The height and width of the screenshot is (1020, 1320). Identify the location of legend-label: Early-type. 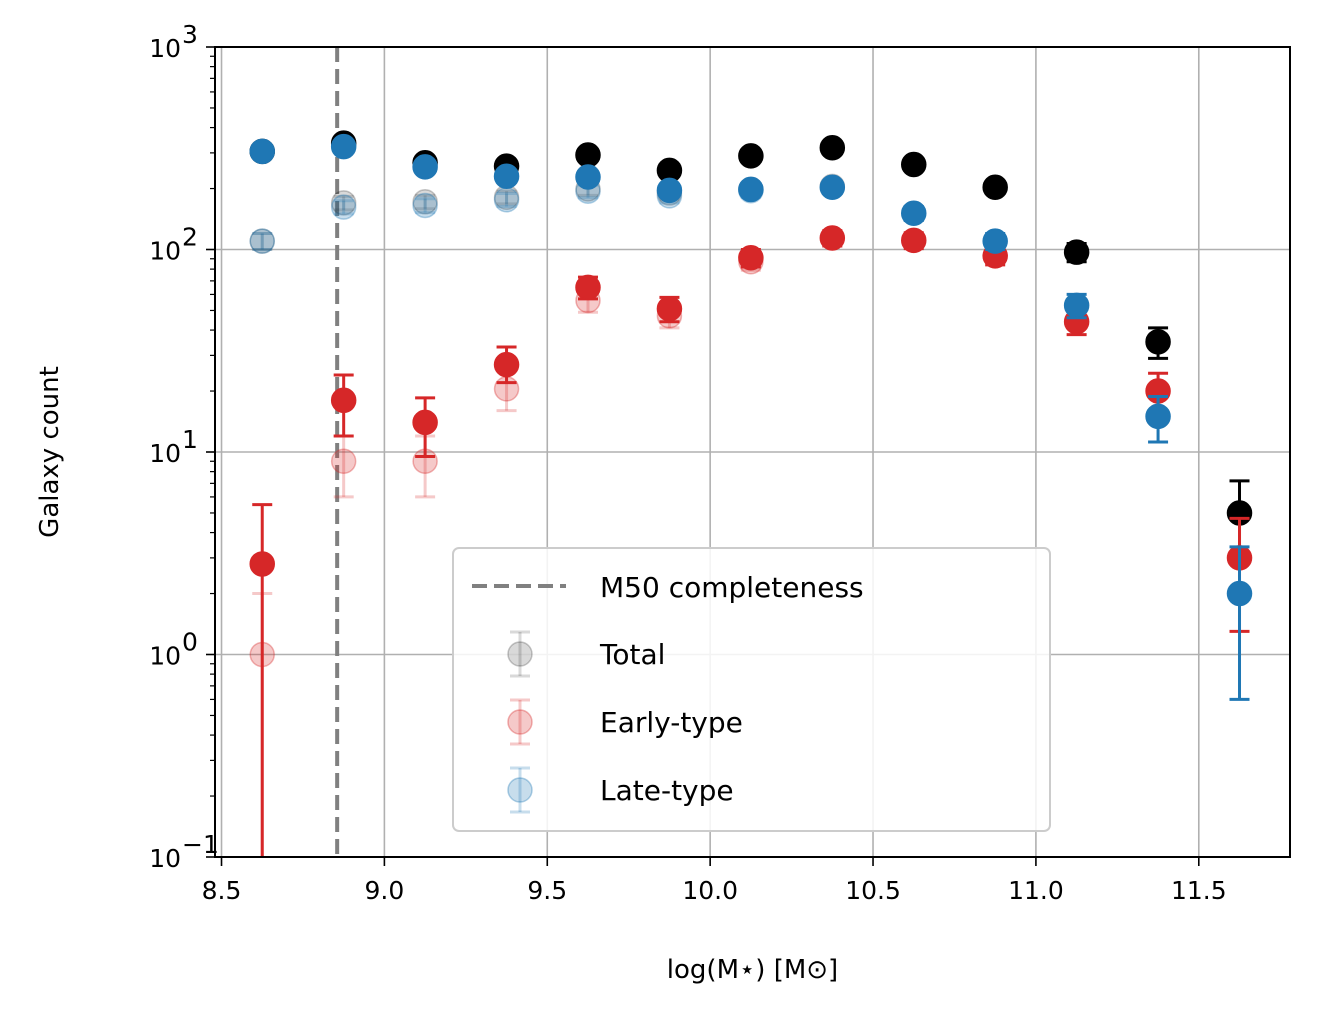
(671, 722).